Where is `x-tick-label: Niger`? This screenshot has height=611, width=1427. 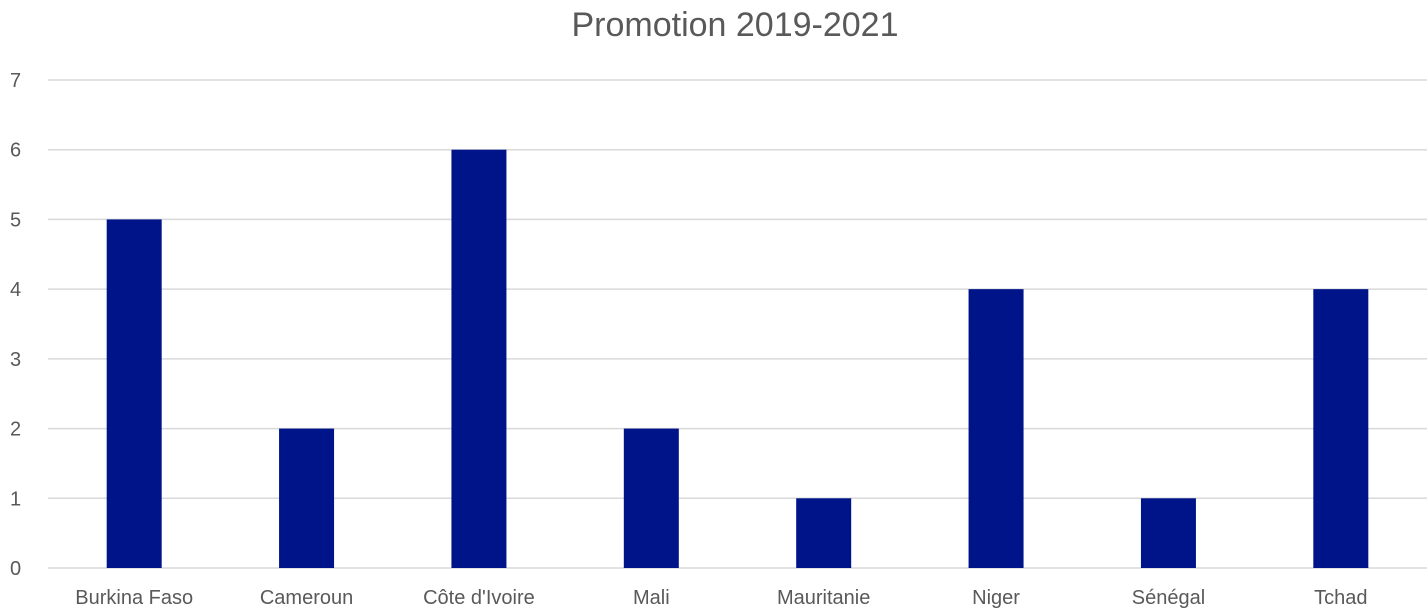
x-tick-label: Niger is located at coordinates (996, 598).